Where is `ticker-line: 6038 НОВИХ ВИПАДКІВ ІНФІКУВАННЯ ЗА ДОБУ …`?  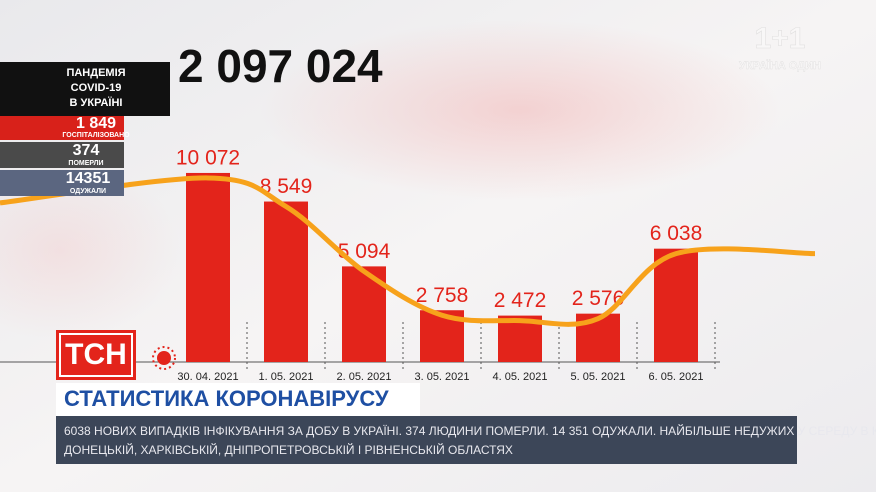 ticker-line: 6038 НОВИХ ВИПАДКІВ ІНФІКУВАННЯ ЗА ДОБУ … is located at coordinates (470, 430).